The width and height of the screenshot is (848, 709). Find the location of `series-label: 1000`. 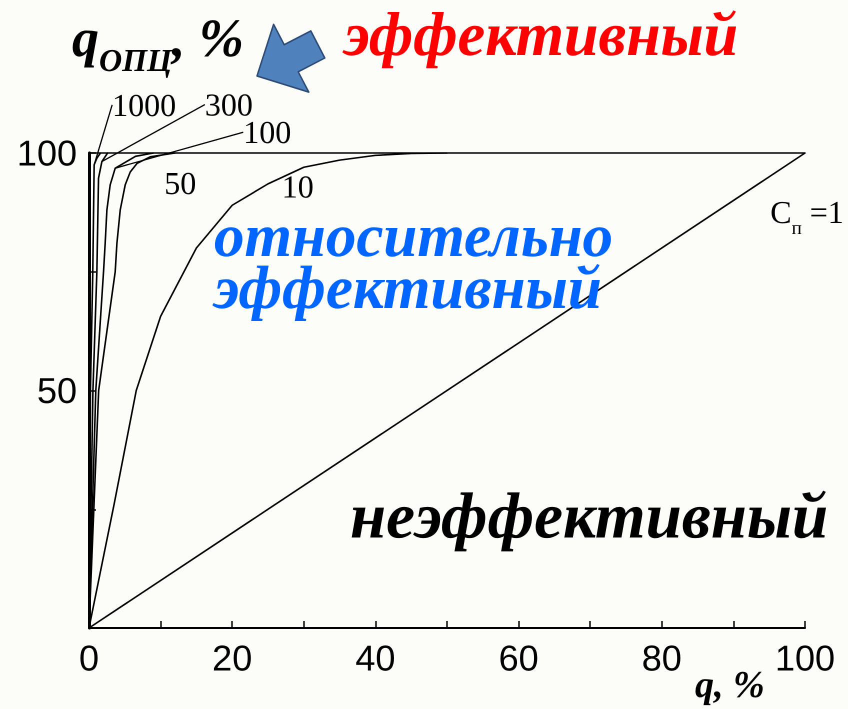

series-label: 1000 is located at coordinates (144, 104).